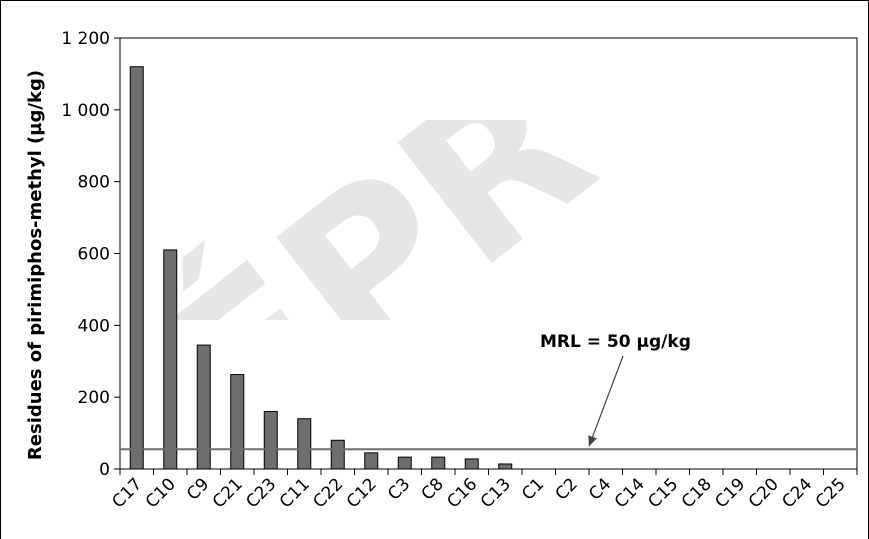 The height and width of the screenshot is (539, 869). I want to click on x-tick-label: C10, so click(161, 493).